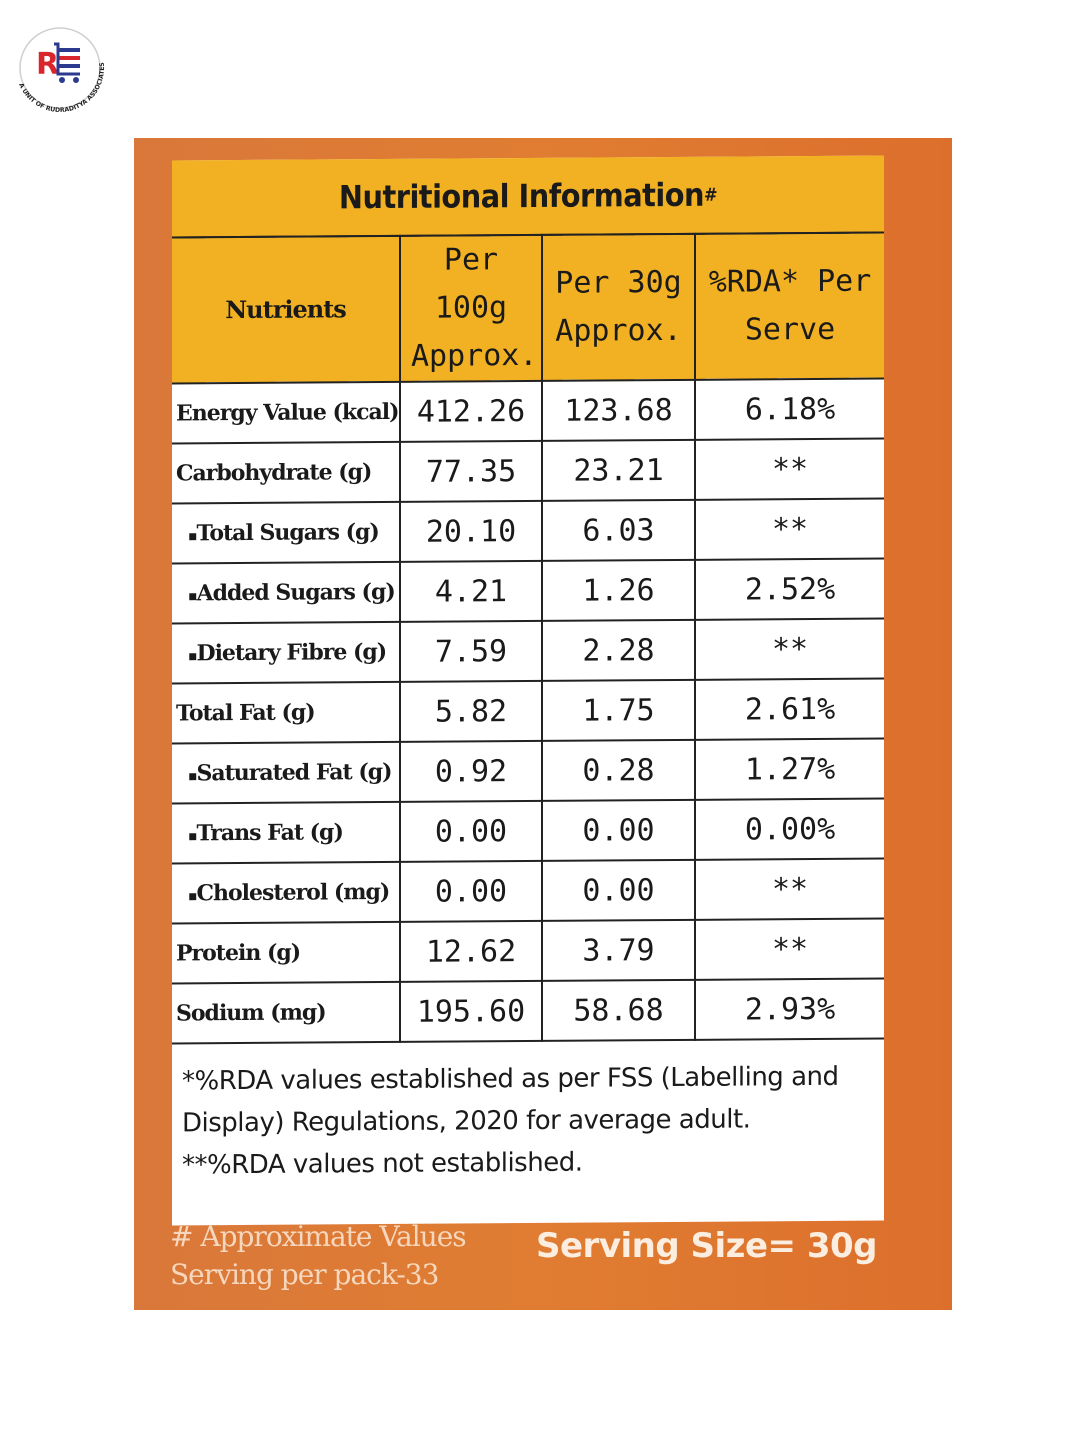  I want to click on nutrient-name: Sodium (mg), so click(286, 1012).